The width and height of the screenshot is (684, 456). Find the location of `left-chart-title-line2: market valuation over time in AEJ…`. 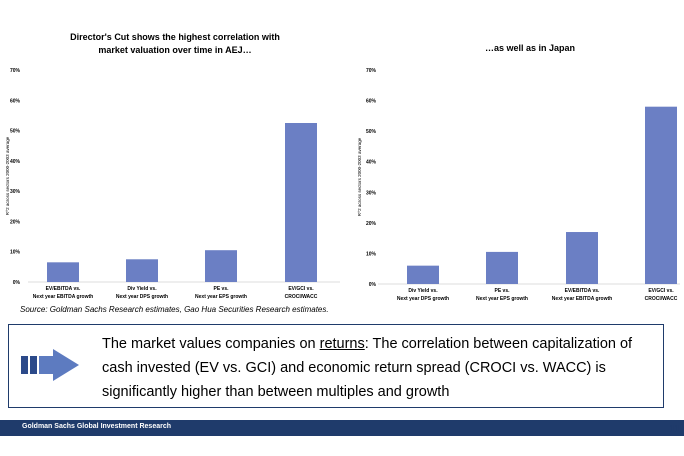

left-chart-title-line2: market valuation over time in AEJ… is located at coordinates (175, 50).